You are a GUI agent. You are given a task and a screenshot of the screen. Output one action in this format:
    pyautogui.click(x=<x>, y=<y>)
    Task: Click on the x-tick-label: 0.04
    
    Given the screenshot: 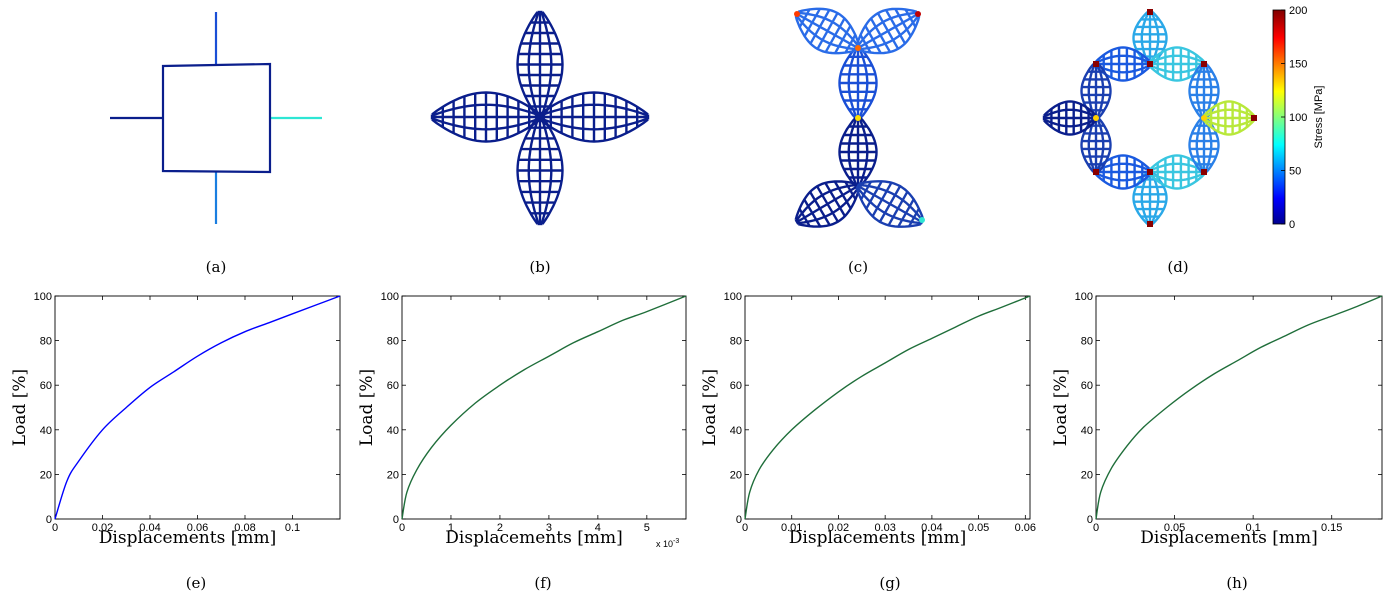 What is the action you would take?
    pyautogui.click(x=931, y=528)
    